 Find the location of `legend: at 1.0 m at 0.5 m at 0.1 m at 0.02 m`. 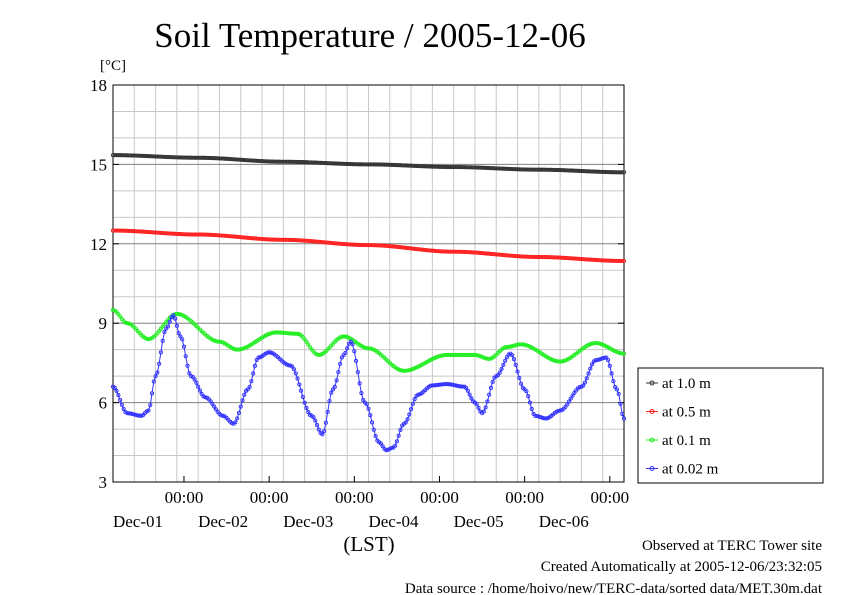

legend: at 1.0 m at 0.5 m at 0.1 m at 0.02 m is located at coordinates (730, 425).